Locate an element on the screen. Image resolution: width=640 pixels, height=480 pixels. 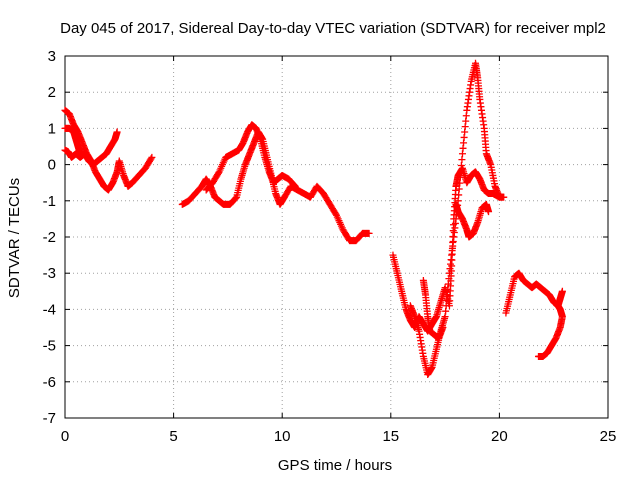
x-tick-label: 0 is located at coordinates (65, 436).